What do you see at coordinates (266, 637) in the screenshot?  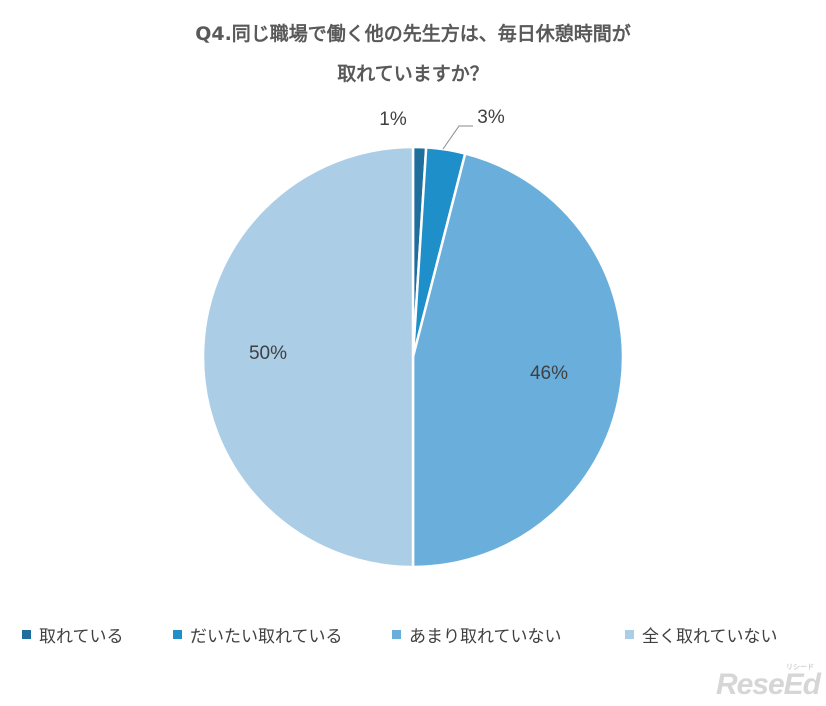 I see `legend-label: だいたい取れている` at bounding box center [266, 637].